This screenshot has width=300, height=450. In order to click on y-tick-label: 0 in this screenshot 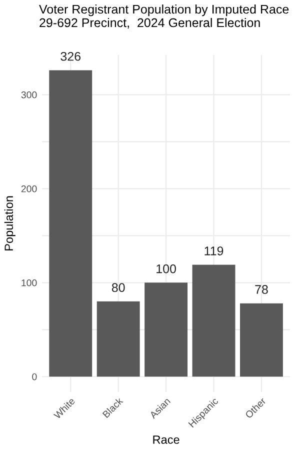, I will do `click(34, 376)`.